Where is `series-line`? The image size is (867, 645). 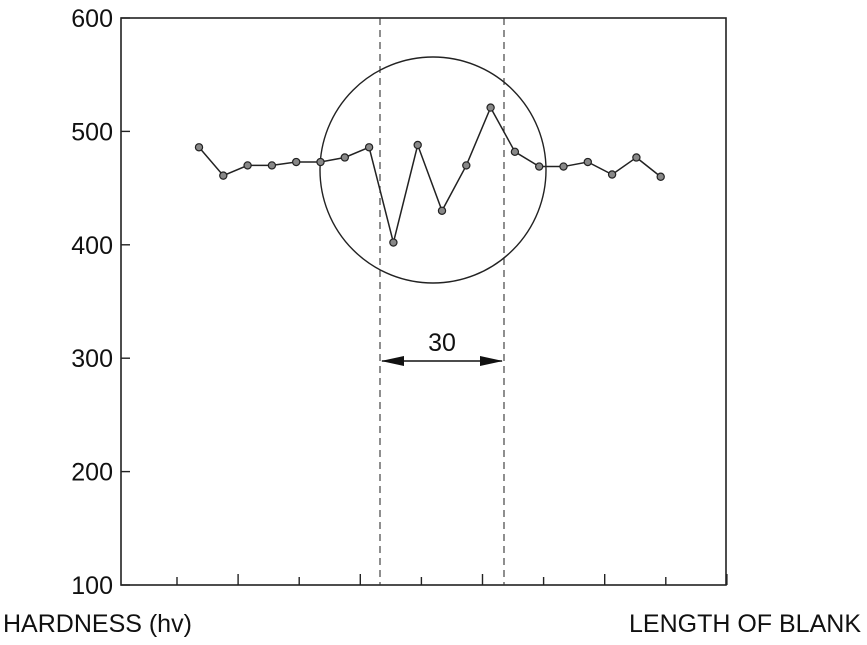 series-line is located at coordinates (430, 175).